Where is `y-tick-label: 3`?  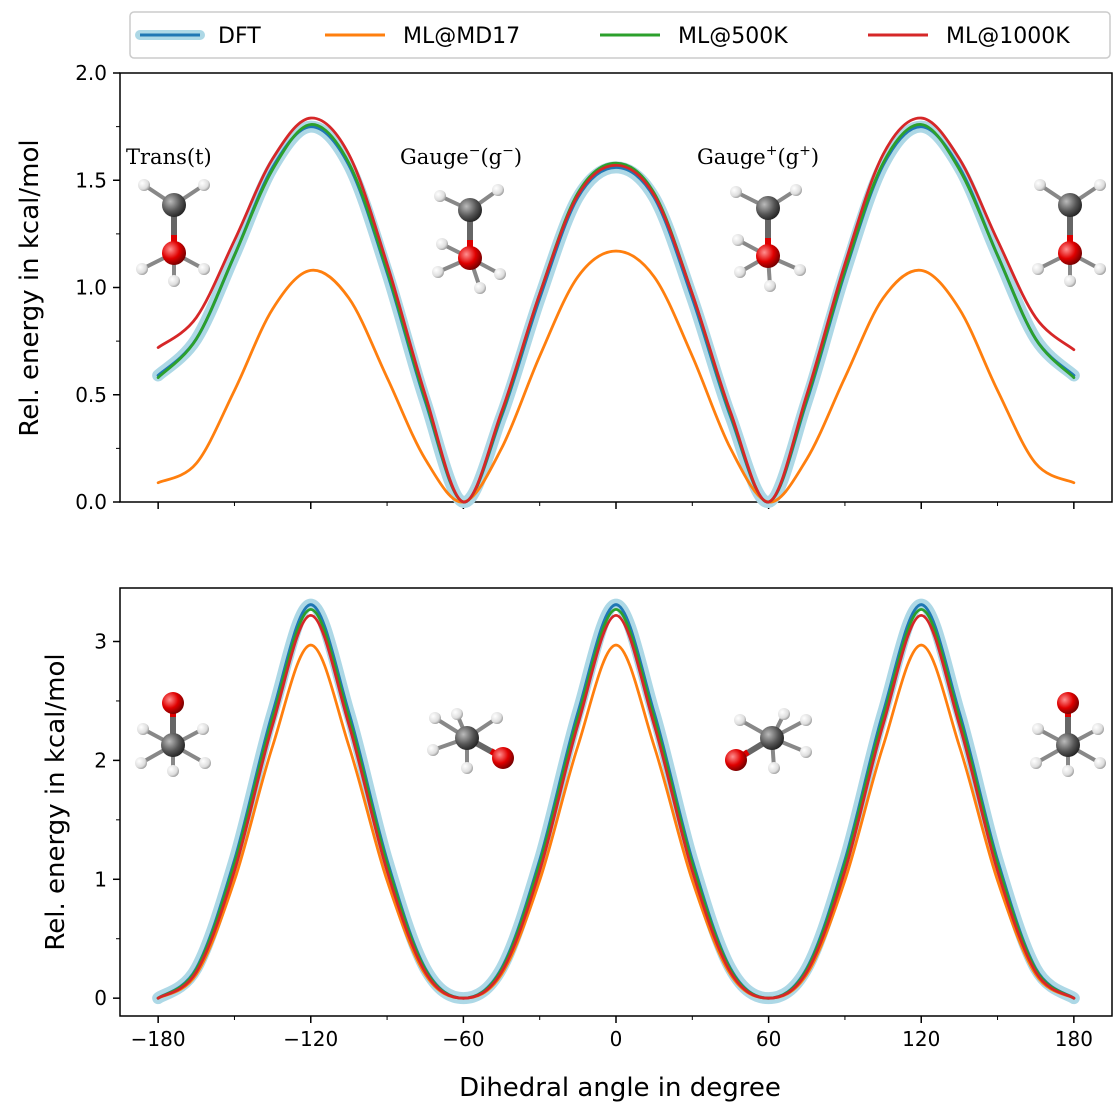 y-tick-label: 3 is located at coordinates (100, 642).